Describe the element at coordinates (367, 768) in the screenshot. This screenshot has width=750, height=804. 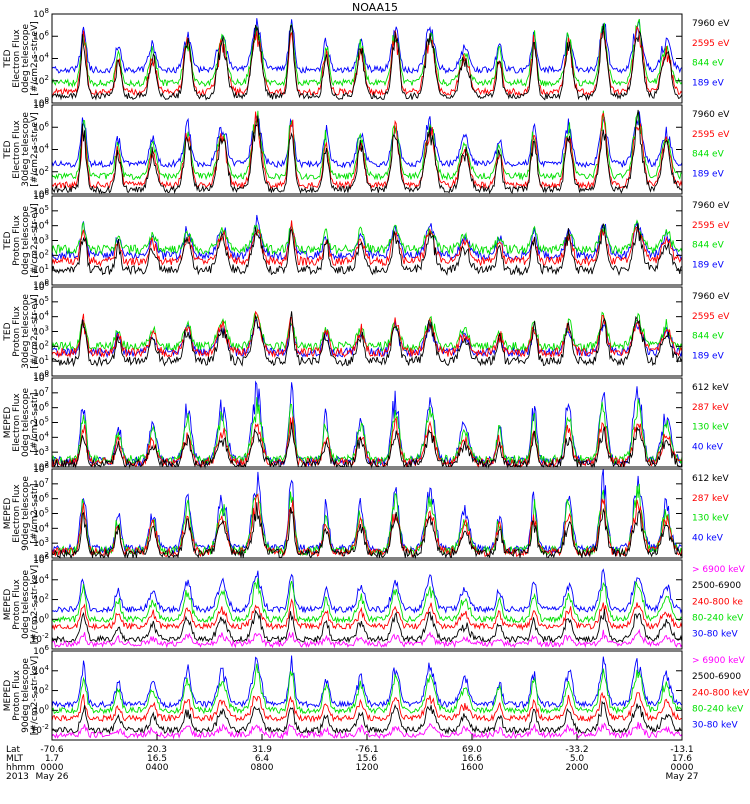
I see `x-tick-label-hhmm: 1200` at that location.